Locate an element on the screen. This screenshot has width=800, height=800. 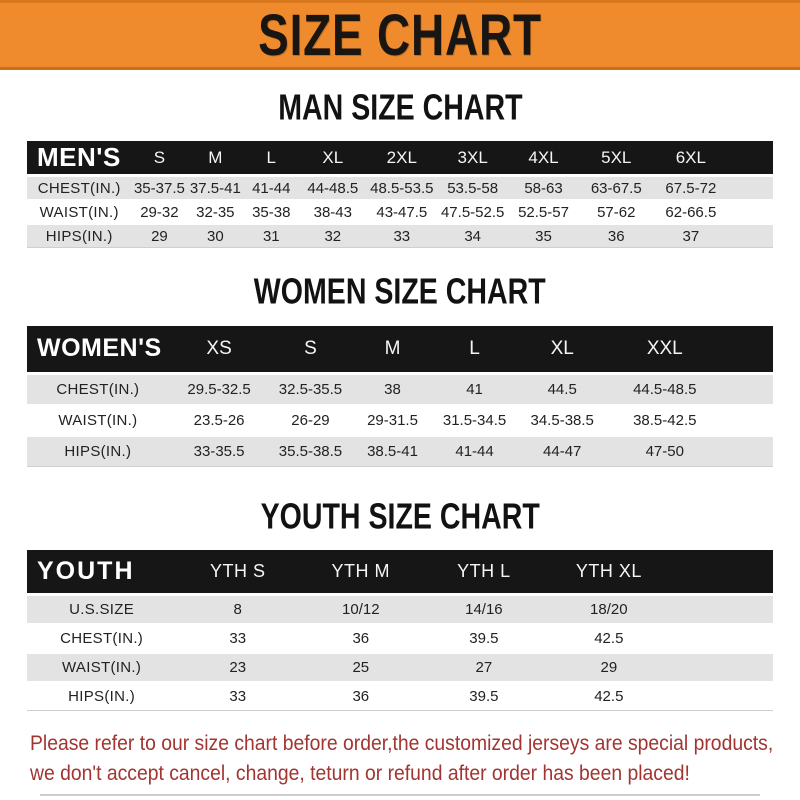
size-column-header: M is located at coordinates (392, 350).